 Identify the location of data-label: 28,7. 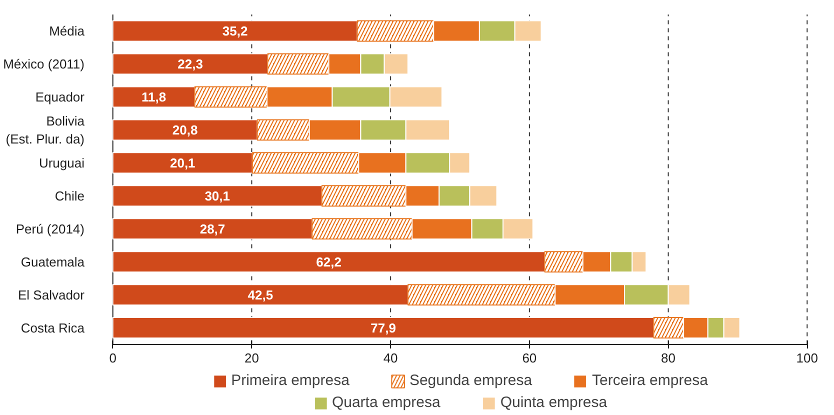
(213, 228).